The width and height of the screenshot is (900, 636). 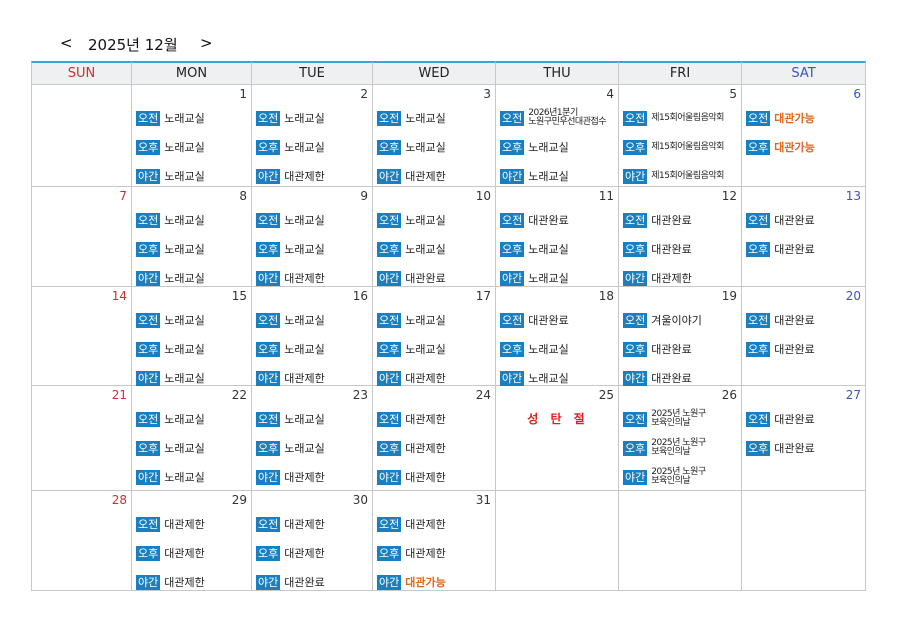 I want to click on day-number: 8, so click(x=243, y=196).